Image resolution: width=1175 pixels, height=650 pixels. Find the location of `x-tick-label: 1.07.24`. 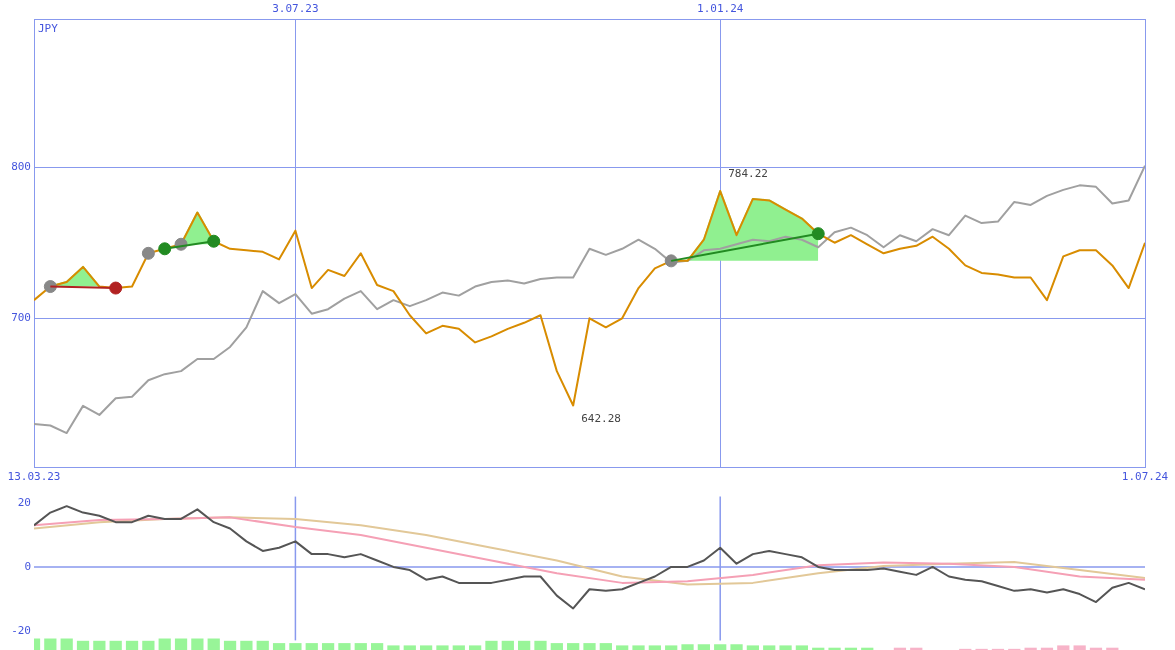

x-tick-label: 1.07.24 is located at coordinates (1145, 477).